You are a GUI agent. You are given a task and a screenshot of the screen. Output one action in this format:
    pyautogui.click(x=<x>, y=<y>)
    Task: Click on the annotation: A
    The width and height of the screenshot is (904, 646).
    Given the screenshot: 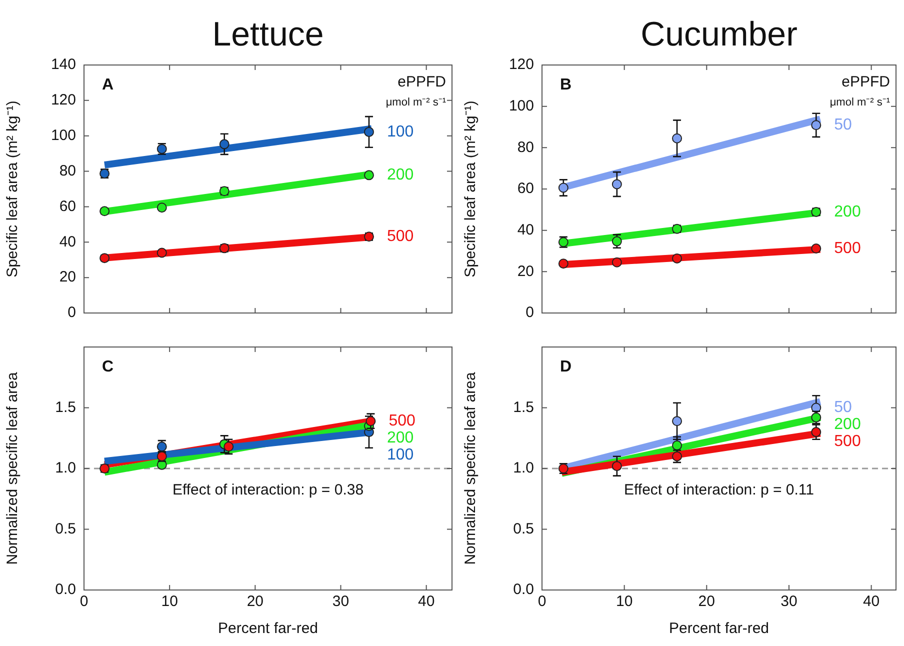 What is the action you would take?
    pyautogui.click(x=108, y=85)
    